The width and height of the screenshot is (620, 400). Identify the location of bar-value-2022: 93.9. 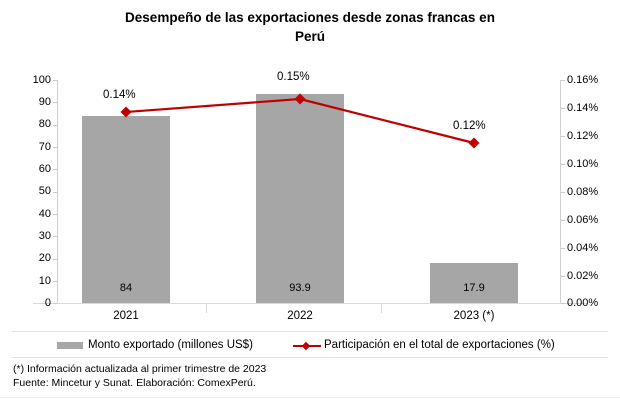
(300, 288).